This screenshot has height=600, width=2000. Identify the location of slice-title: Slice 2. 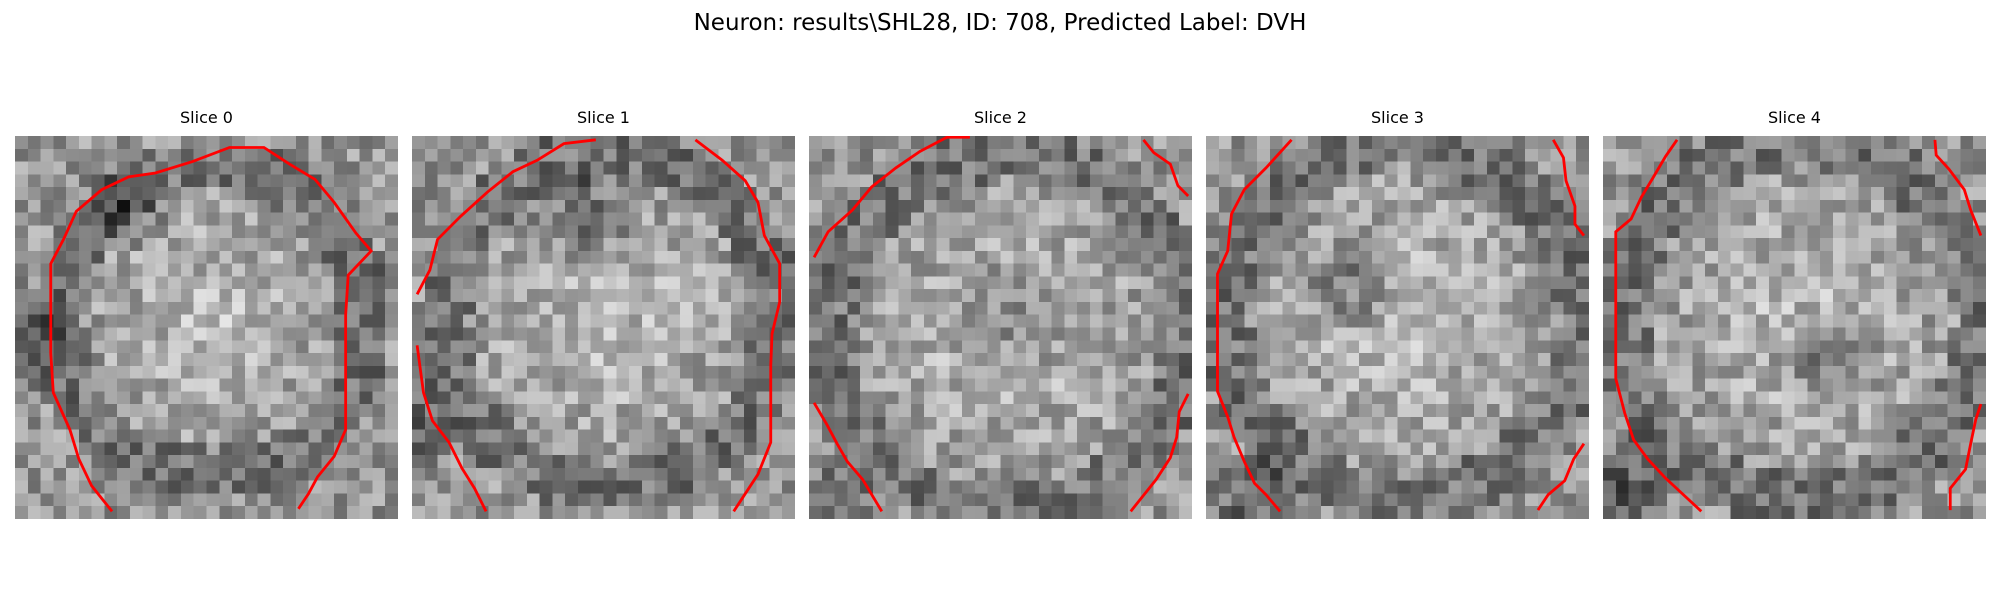
(1000, 117).